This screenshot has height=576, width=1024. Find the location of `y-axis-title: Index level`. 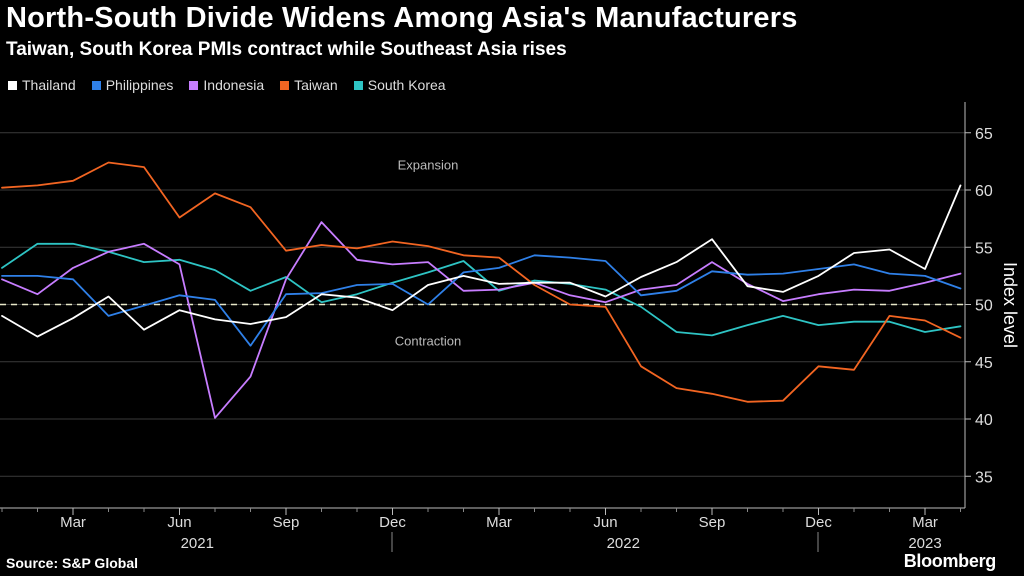

y-axis-title: Index level is located at coordinates (1010, 305).